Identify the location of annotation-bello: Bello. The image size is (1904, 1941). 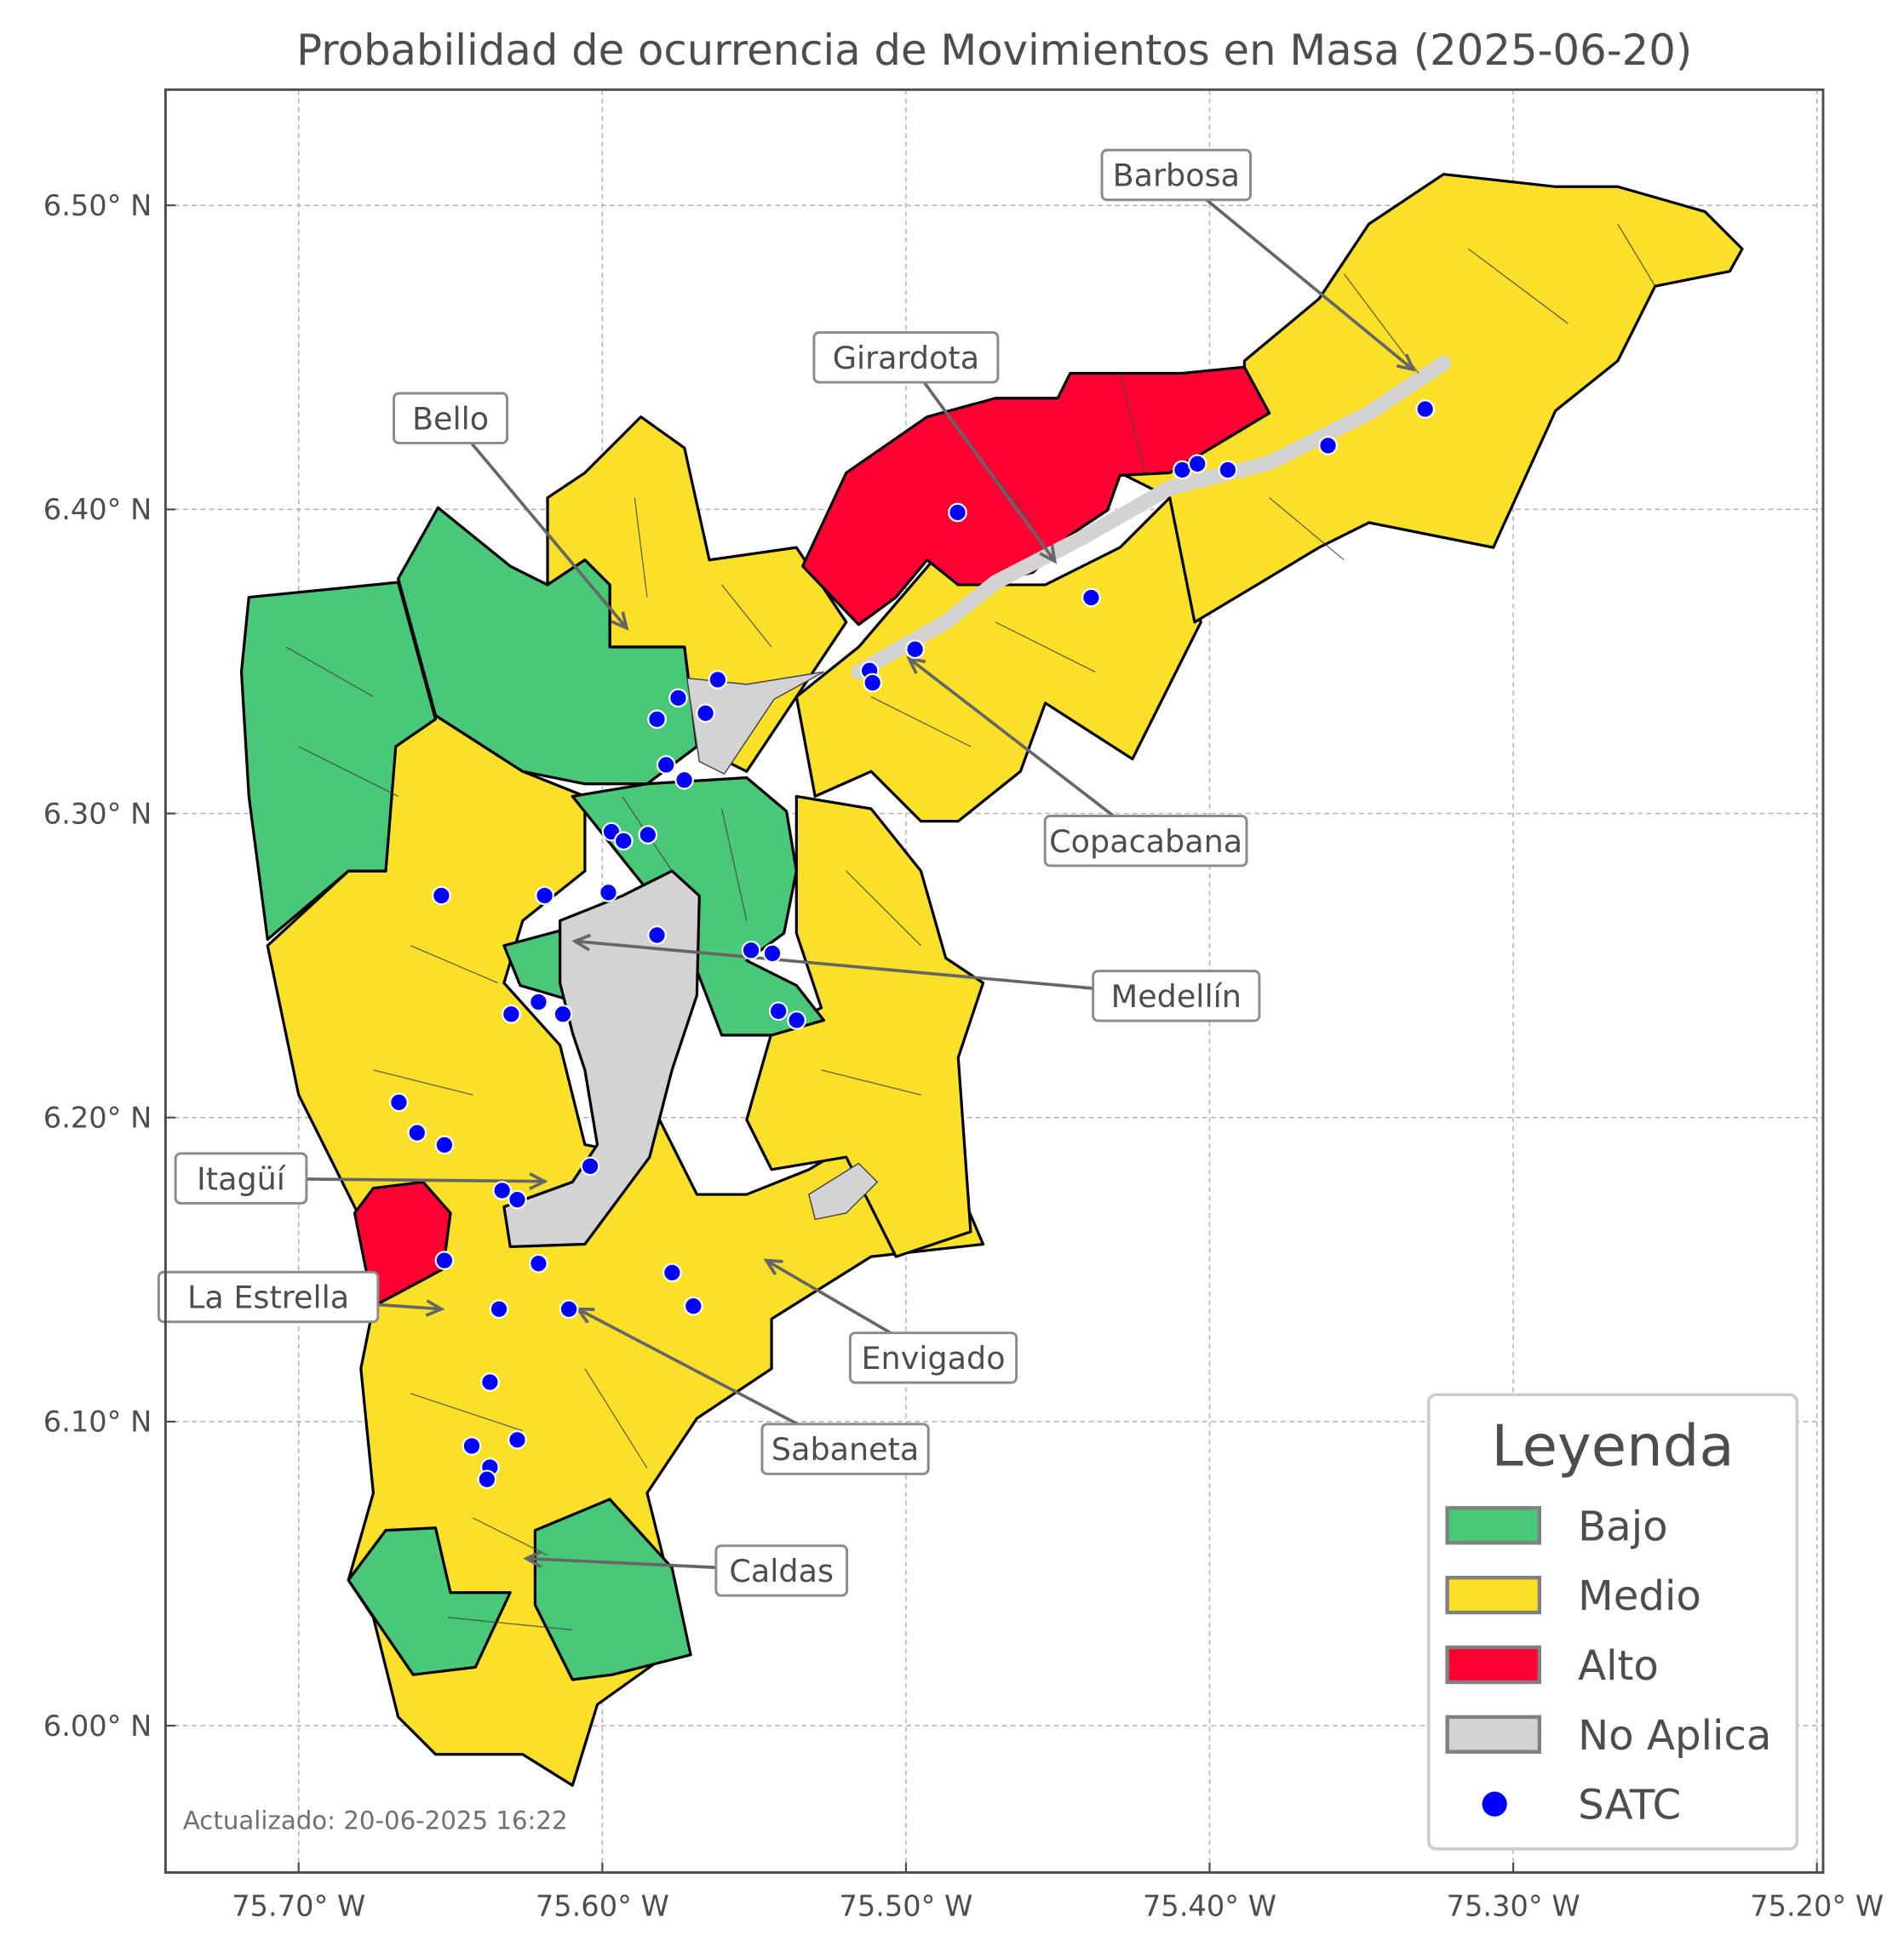
(511, 511).